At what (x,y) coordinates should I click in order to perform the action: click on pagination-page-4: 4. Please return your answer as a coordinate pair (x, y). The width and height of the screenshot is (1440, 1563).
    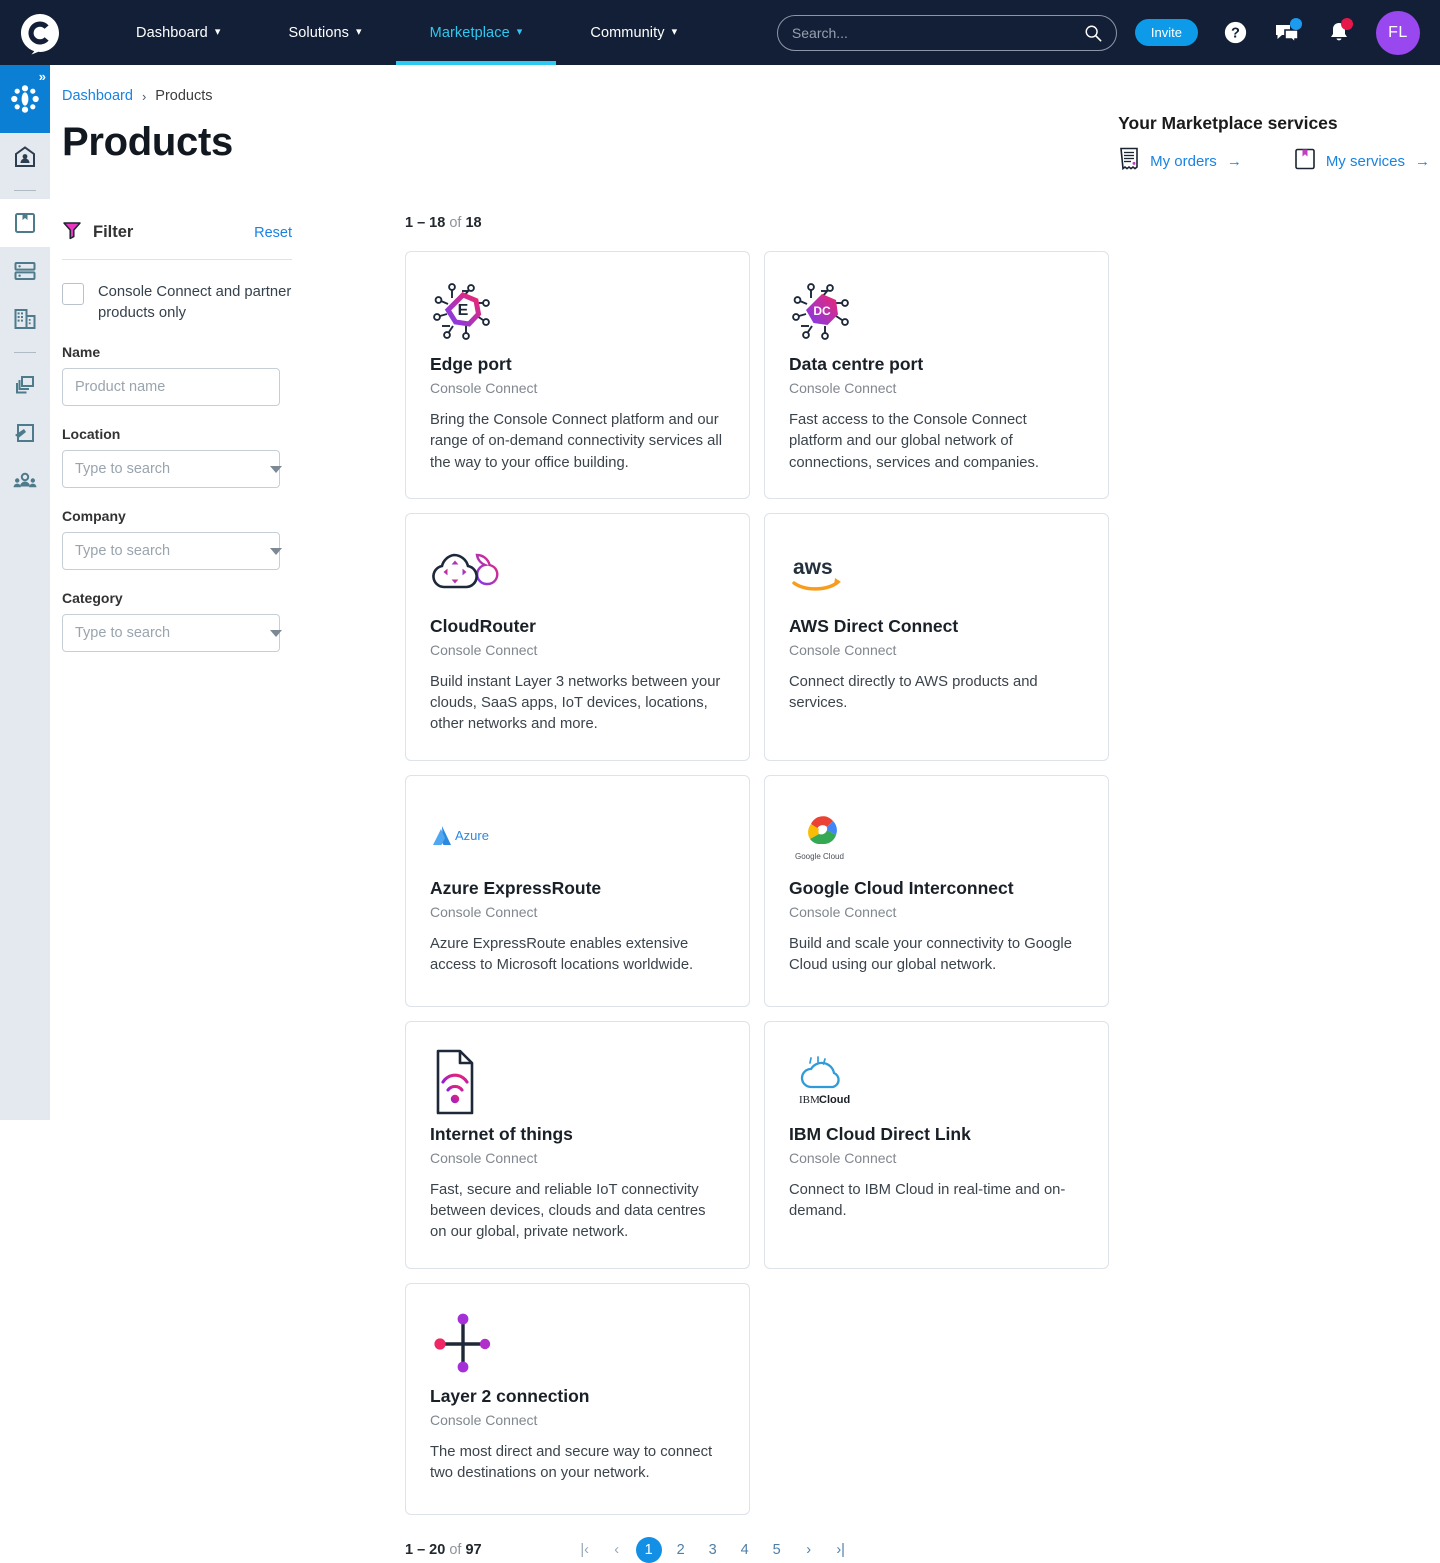
    Looking at the image, I should click on (744, 1549).